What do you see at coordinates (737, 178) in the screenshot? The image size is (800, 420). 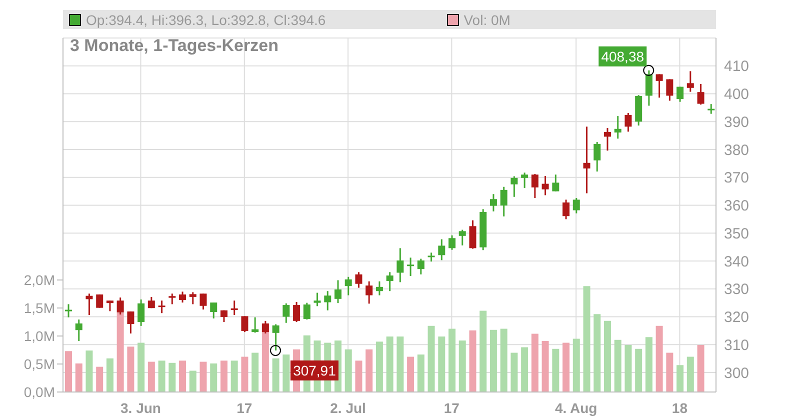 I see `y-tick-label: 370` at bounding box center [737, 178].